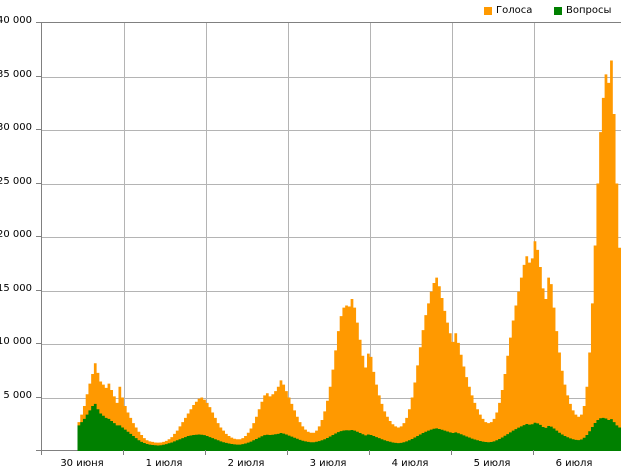 The image size is (634, 476). I want to click on x-tick-label: 3 июля, so click(328, 463).